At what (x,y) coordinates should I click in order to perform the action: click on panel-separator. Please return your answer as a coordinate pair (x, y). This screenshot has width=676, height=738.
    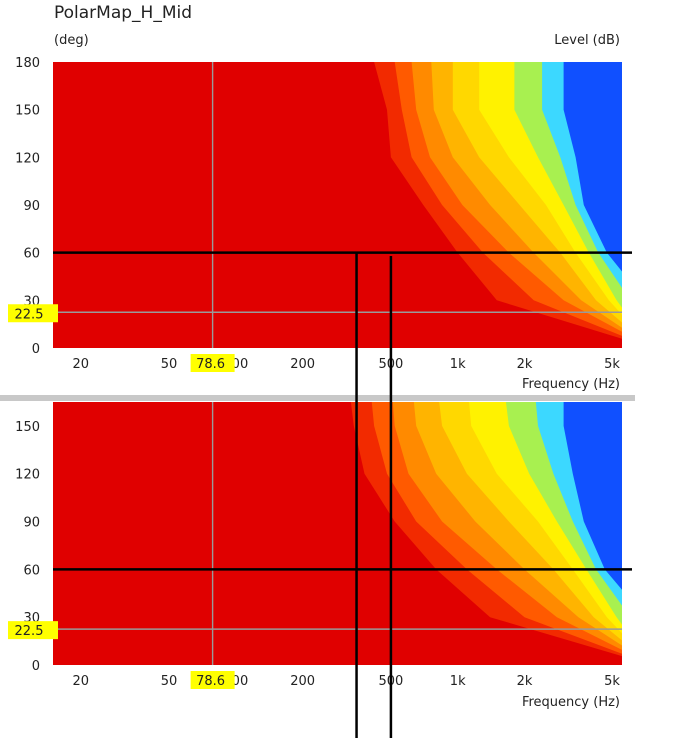
    Looking at the image, I should click on (317, 398).